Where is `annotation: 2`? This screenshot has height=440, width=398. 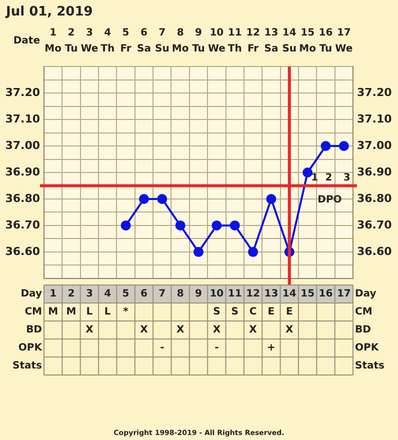 annotation: 2 is located at coordinates (328, 178).